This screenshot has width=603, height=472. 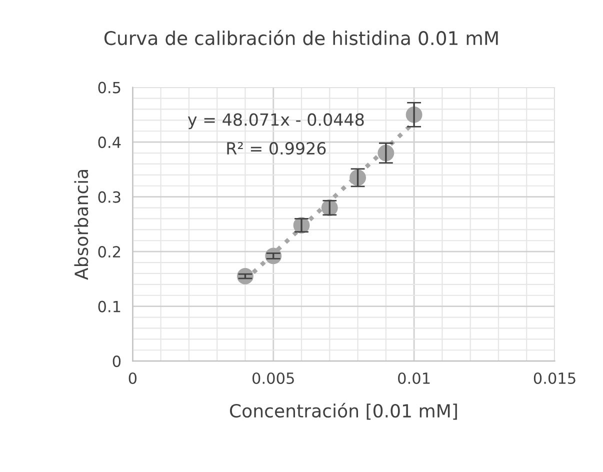 I want to click on annotation: R² = 0.9926, so click(x=276, y=148).